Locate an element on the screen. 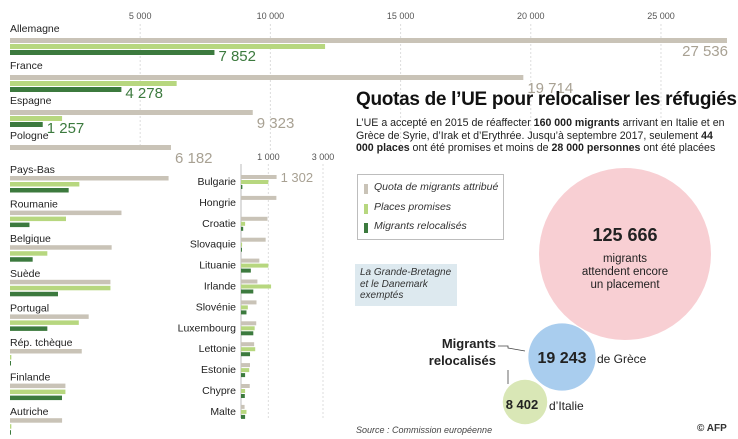 The width and height of the screenshot is (738, 439). category-label: Bulgarie is located at coordinates (216, 182).